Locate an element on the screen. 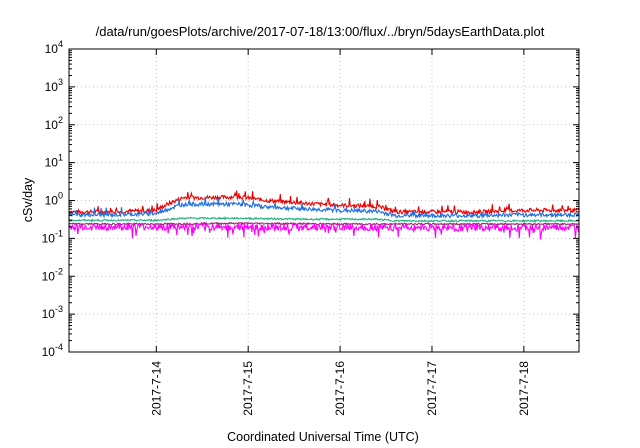 This screenshot has height=448, width=640. y-tick-label: 10¹ is located at coordinates (54, 161).